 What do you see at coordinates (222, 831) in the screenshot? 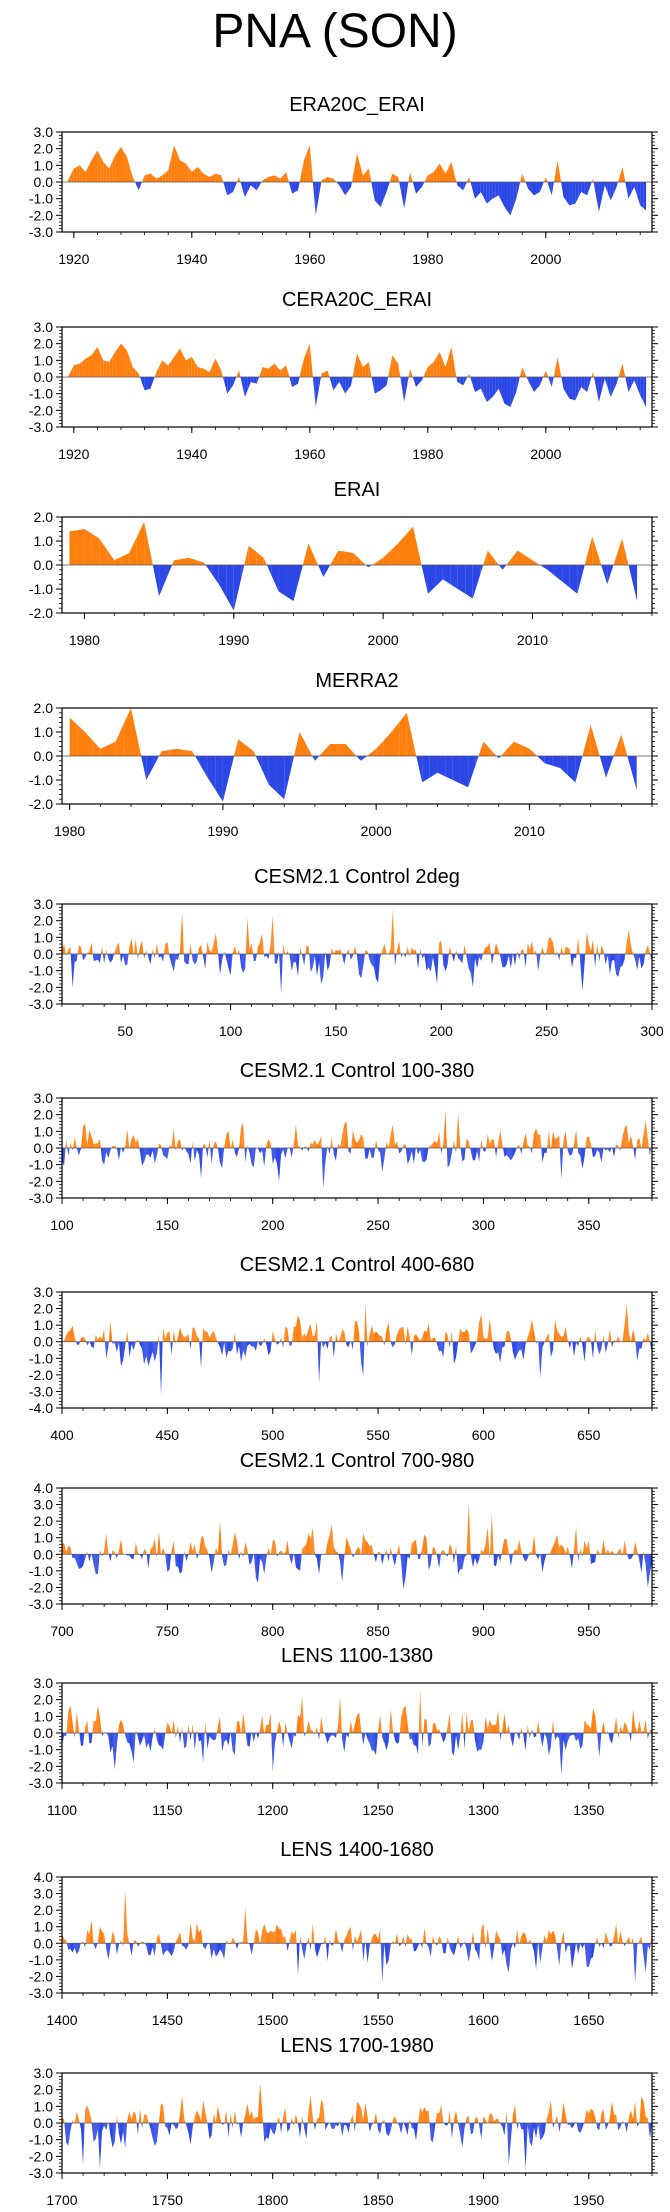
I see `x-tick-label: 1990` at bounding box center [222, 831].